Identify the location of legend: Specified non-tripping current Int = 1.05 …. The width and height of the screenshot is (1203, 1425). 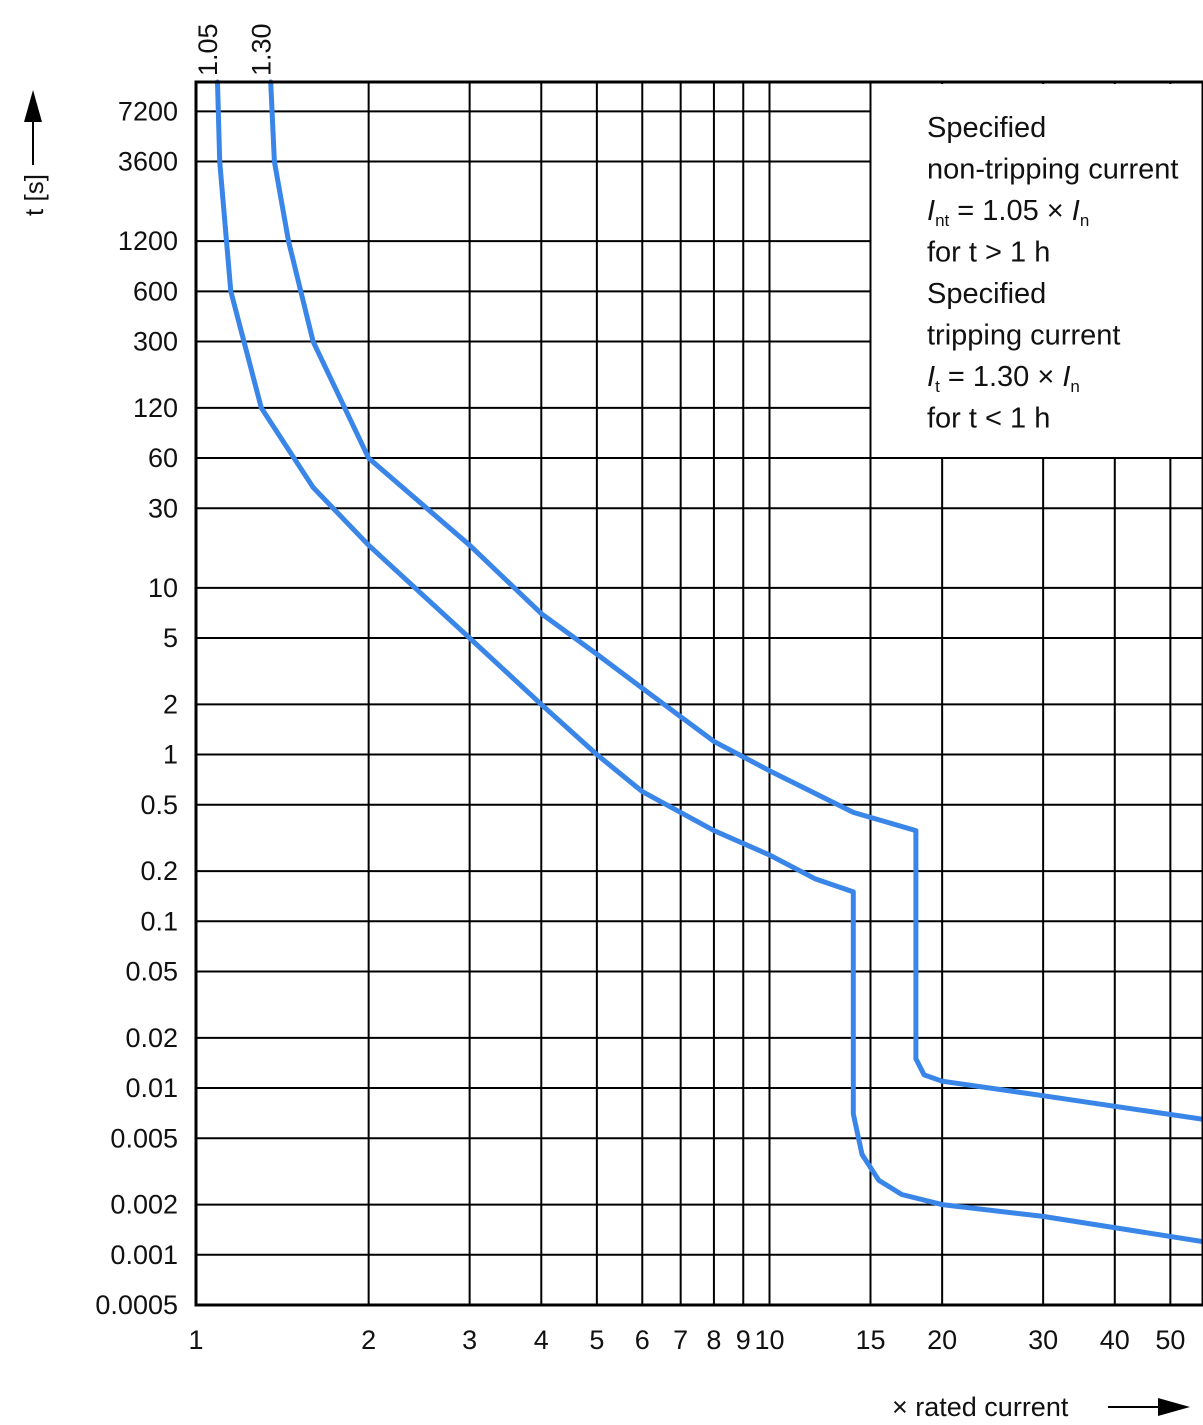
(1036, 286).